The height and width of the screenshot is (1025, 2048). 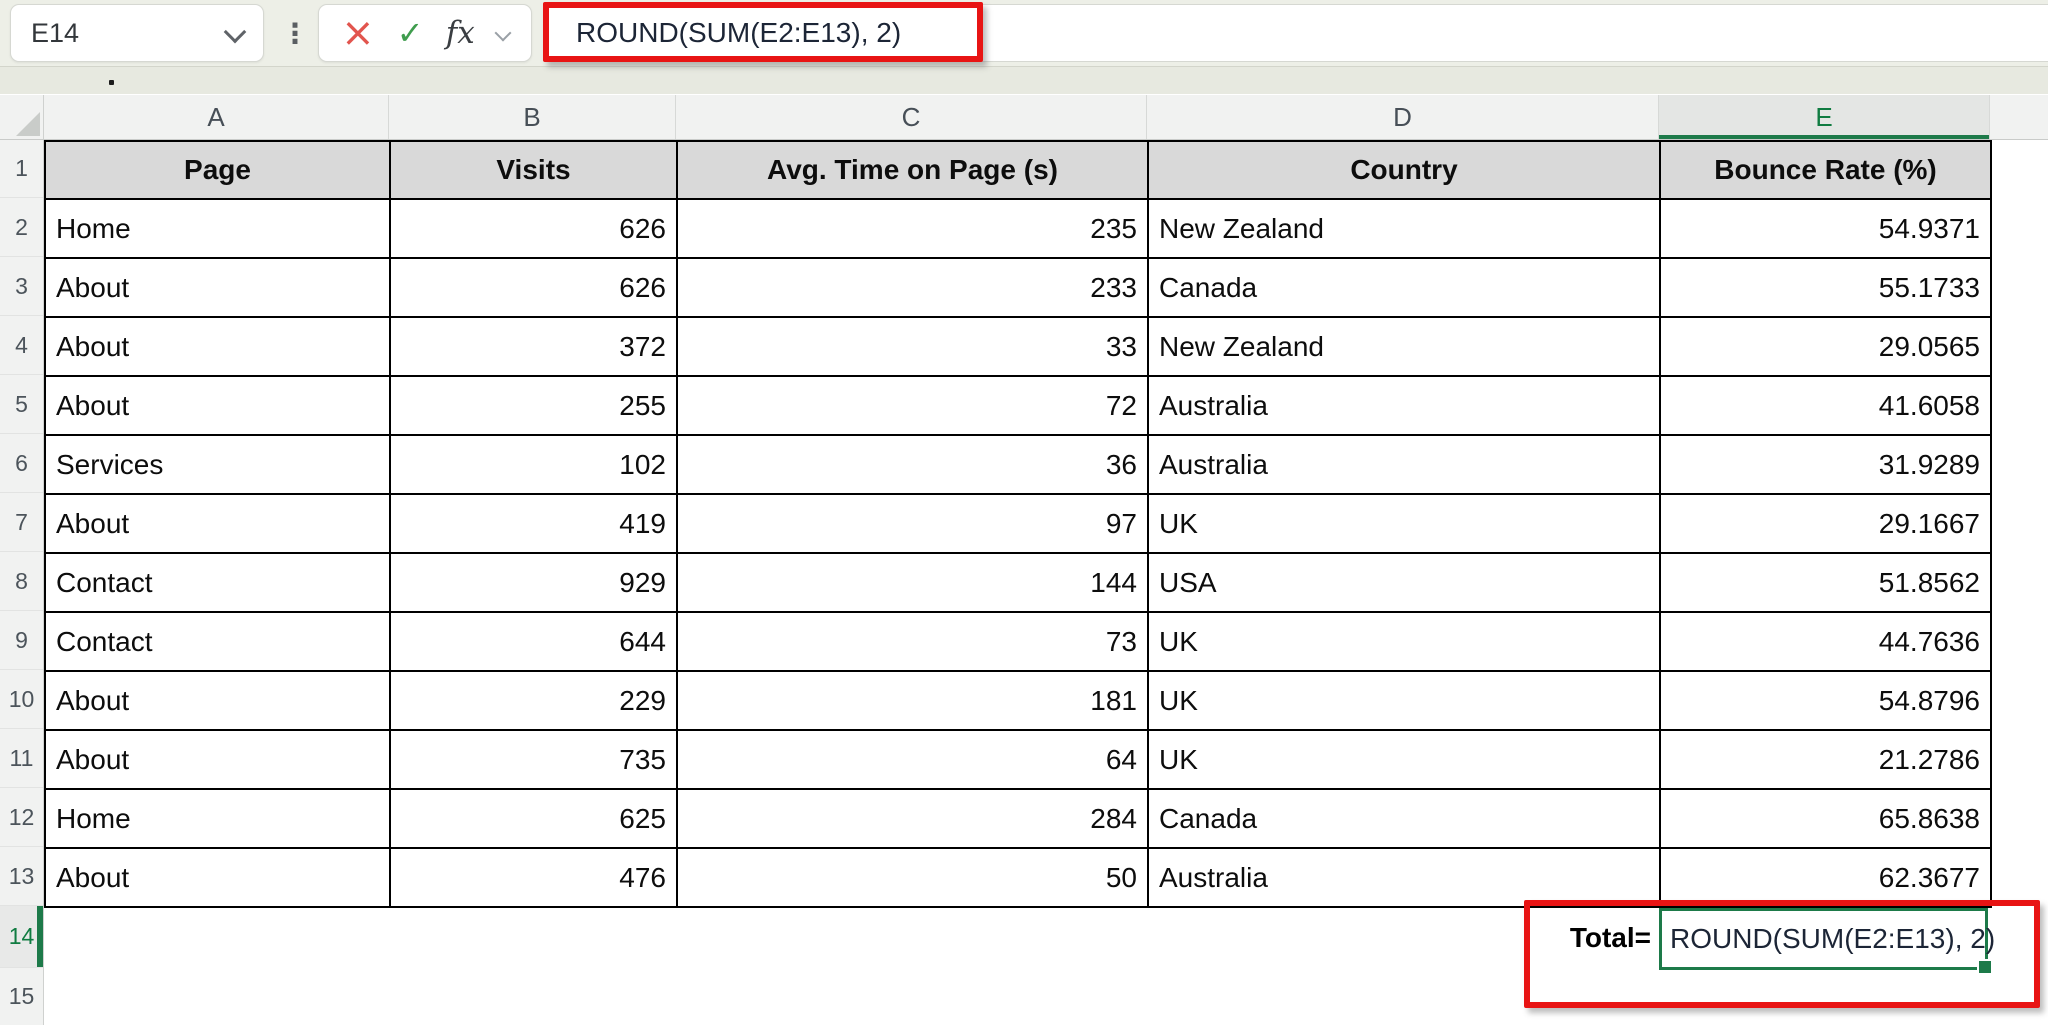 I want to click on table-row: About 229 181 UK 54.8796, so click(x=1018, y=700).